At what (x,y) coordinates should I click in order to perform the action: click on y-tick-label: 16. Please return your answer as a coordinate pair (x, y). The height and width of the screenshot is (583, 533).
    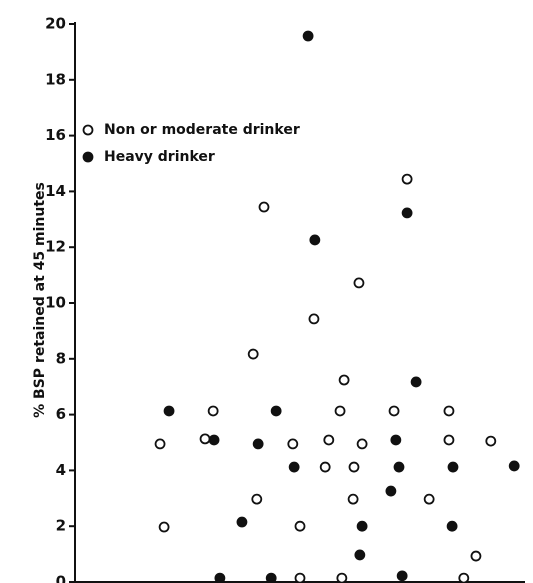
    Looking at the image, I should click on (55, 135).